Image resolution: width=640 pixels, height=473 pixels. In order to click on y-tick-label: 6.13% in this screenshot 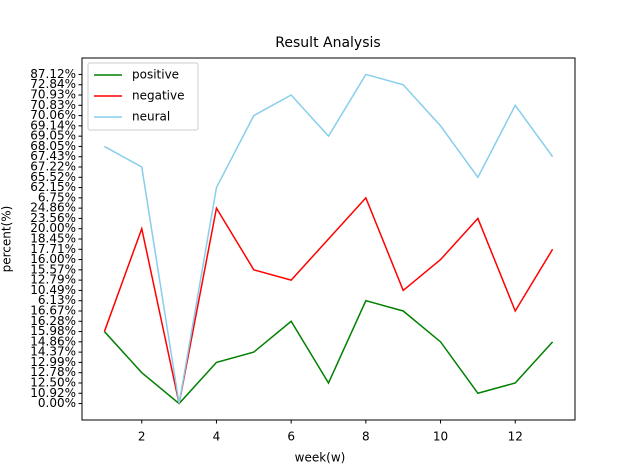, I will do `click(57, 300)`.